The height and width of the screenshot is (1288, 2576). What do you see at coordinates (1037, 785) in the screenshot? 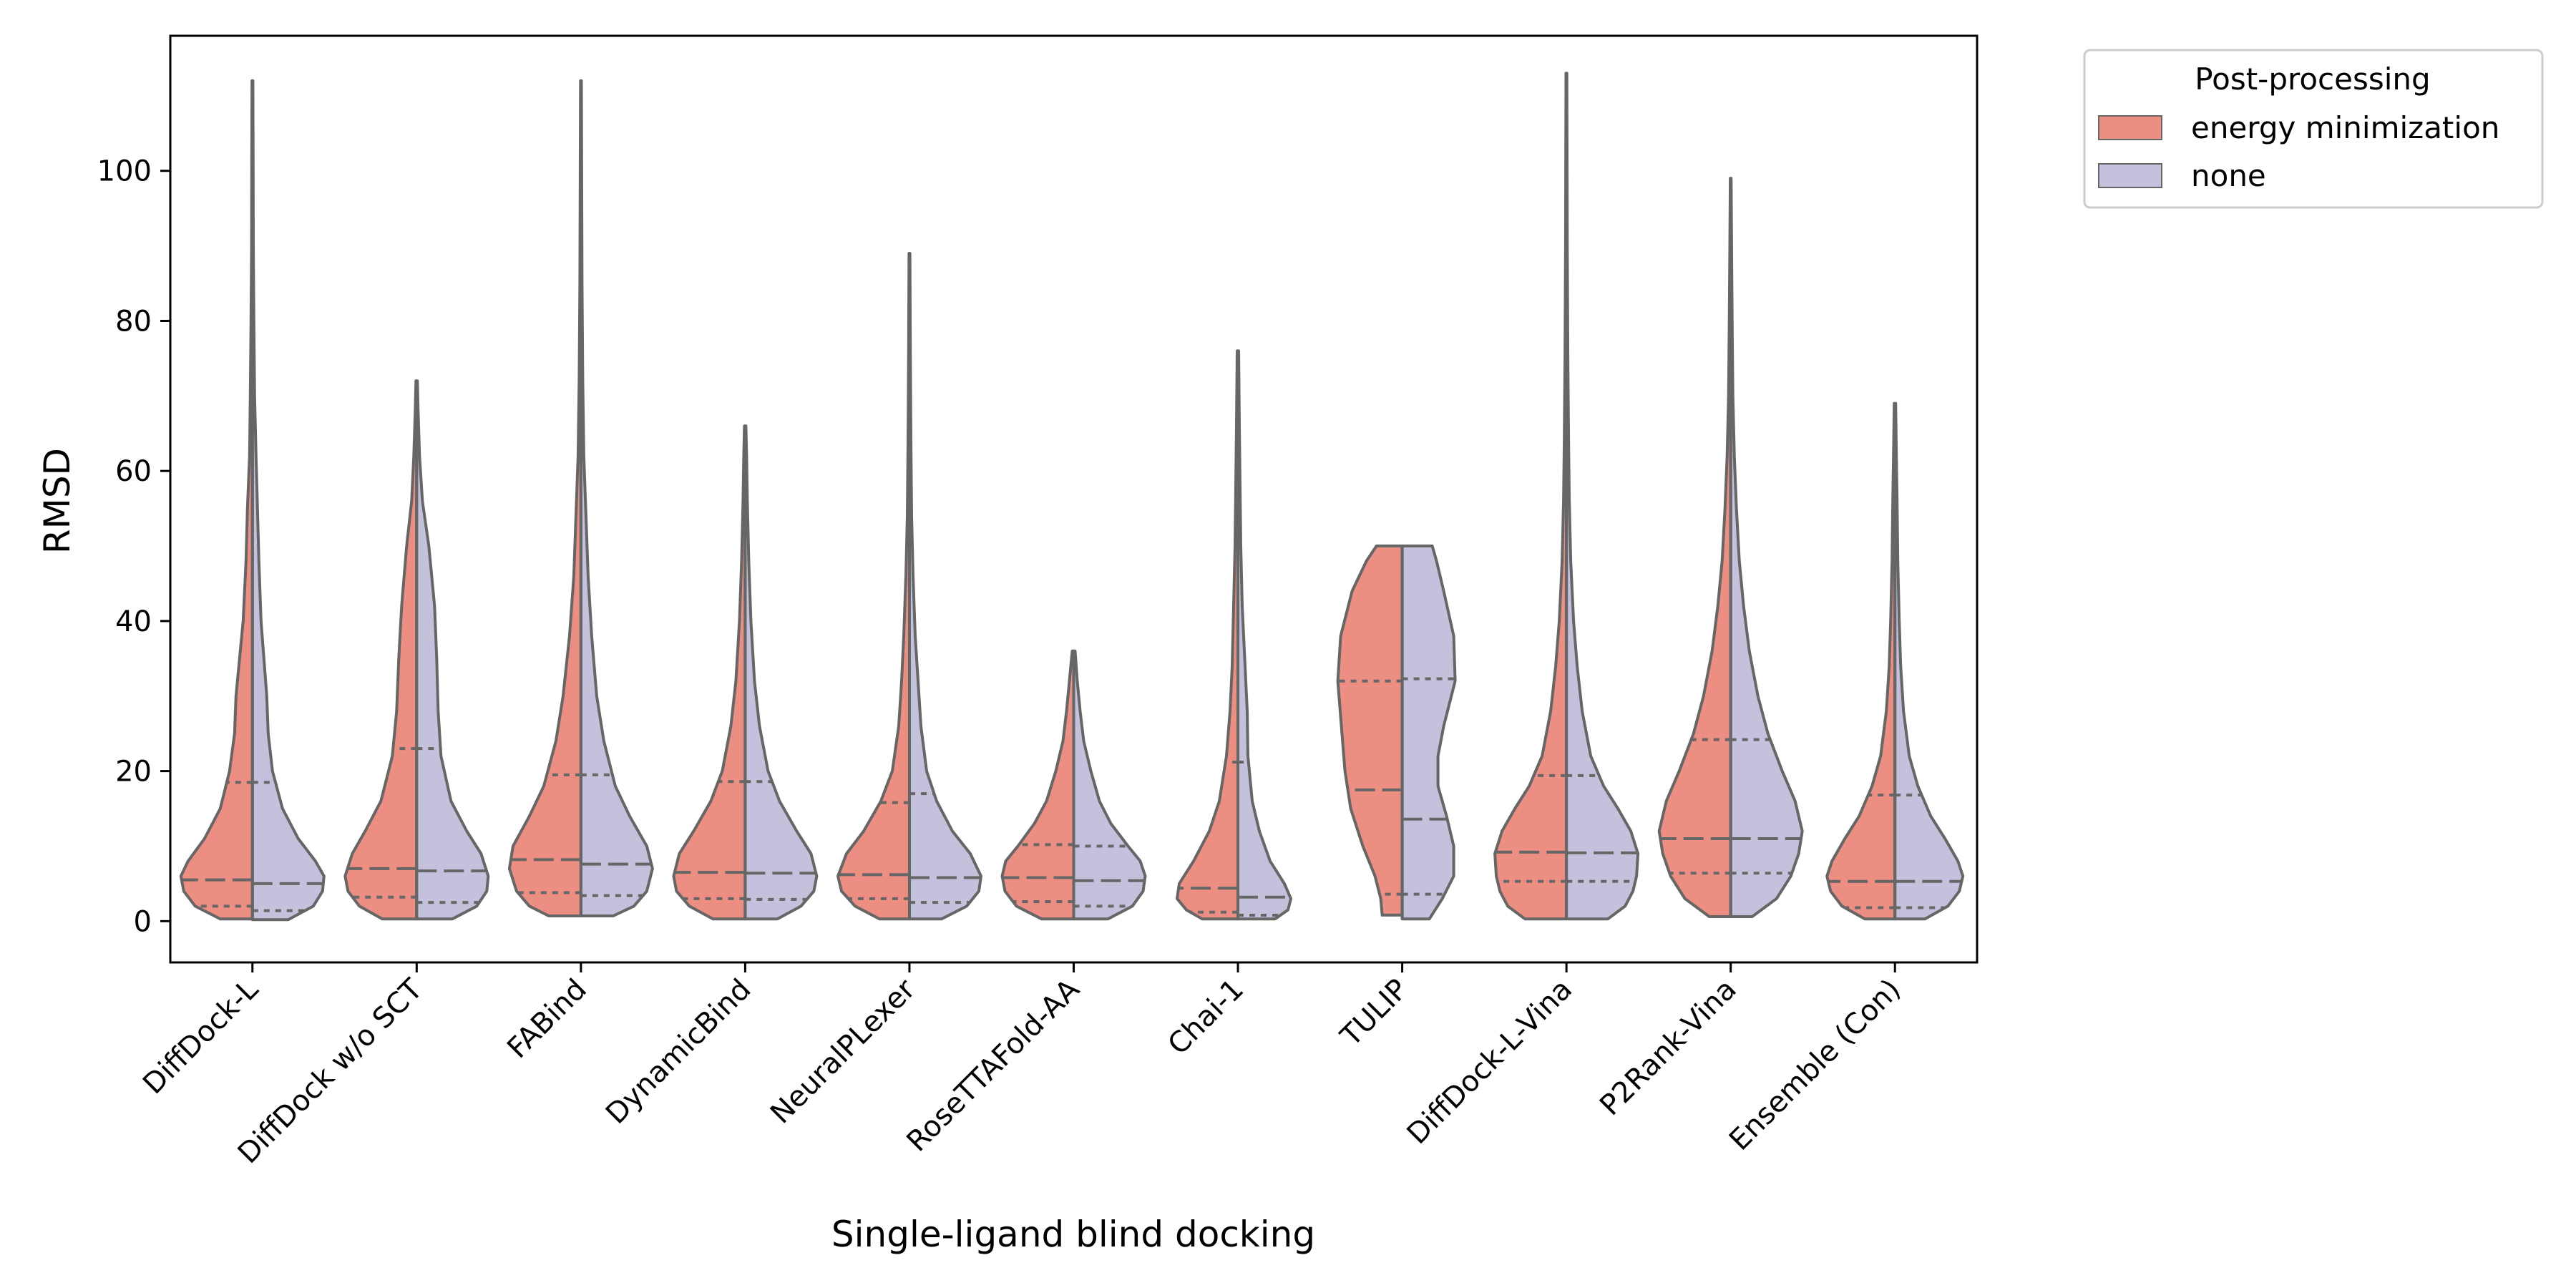
I see `violin-5-energy-minimization` at bounding box center [1037, 785].